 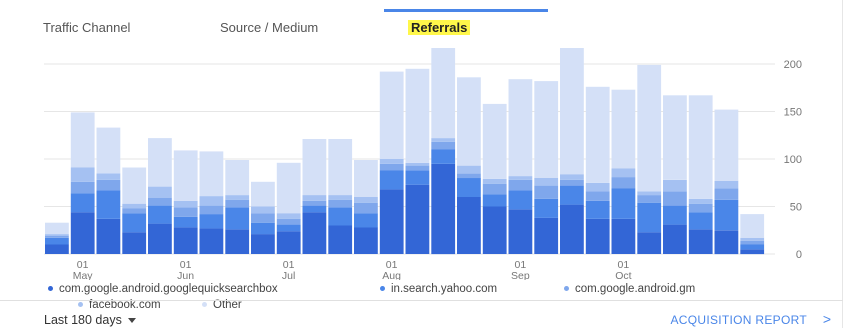 What do you see at coordinates (738, 320) in the screenshot?
I see `acquisition-report-link: ACQUISITION REPORT` at bounding box center [738, 320].